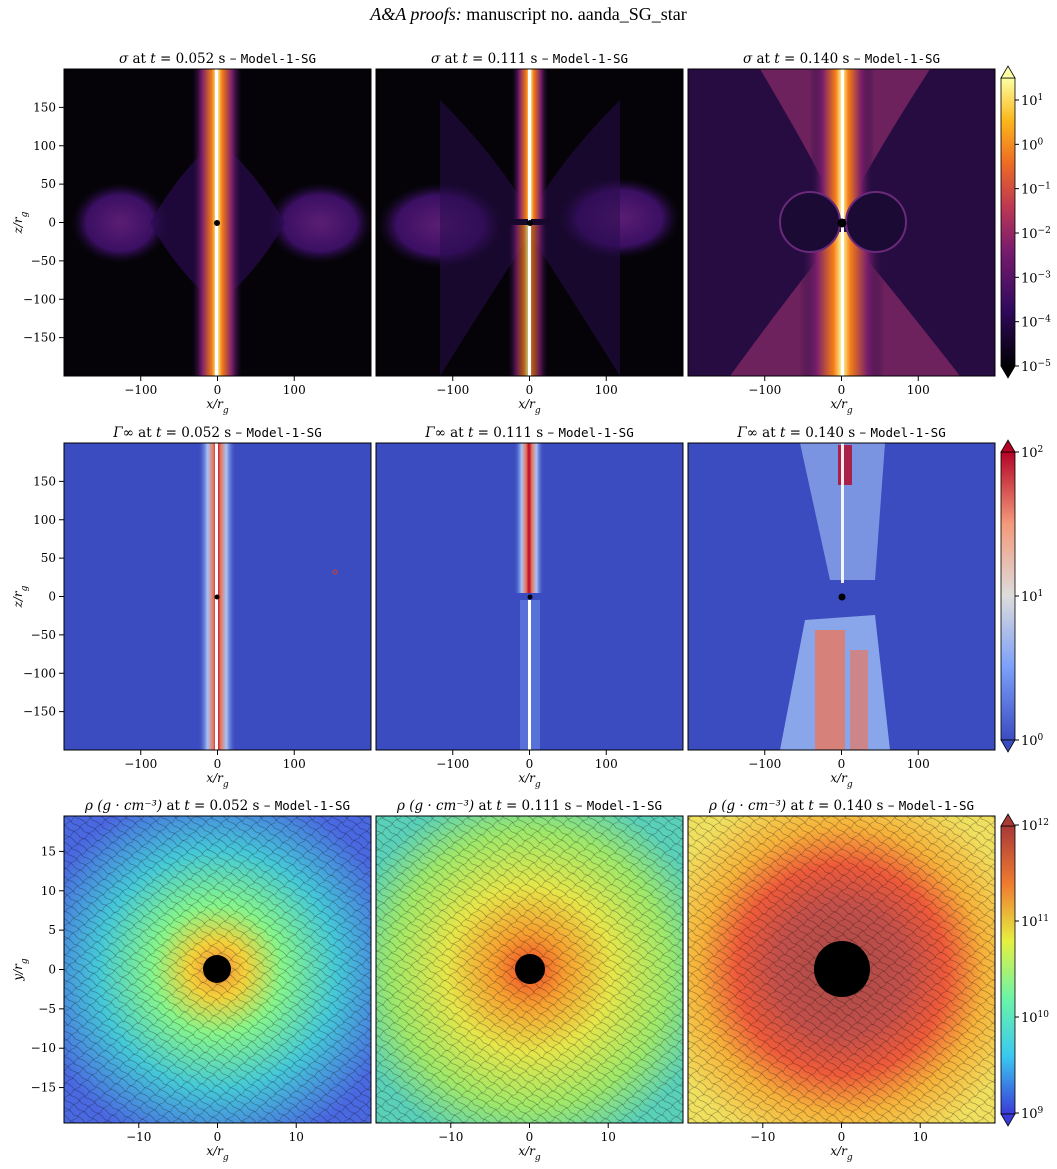 The image size is (1057, 1169). I want to click on y-tick-label: −10, so click(43, 1048).